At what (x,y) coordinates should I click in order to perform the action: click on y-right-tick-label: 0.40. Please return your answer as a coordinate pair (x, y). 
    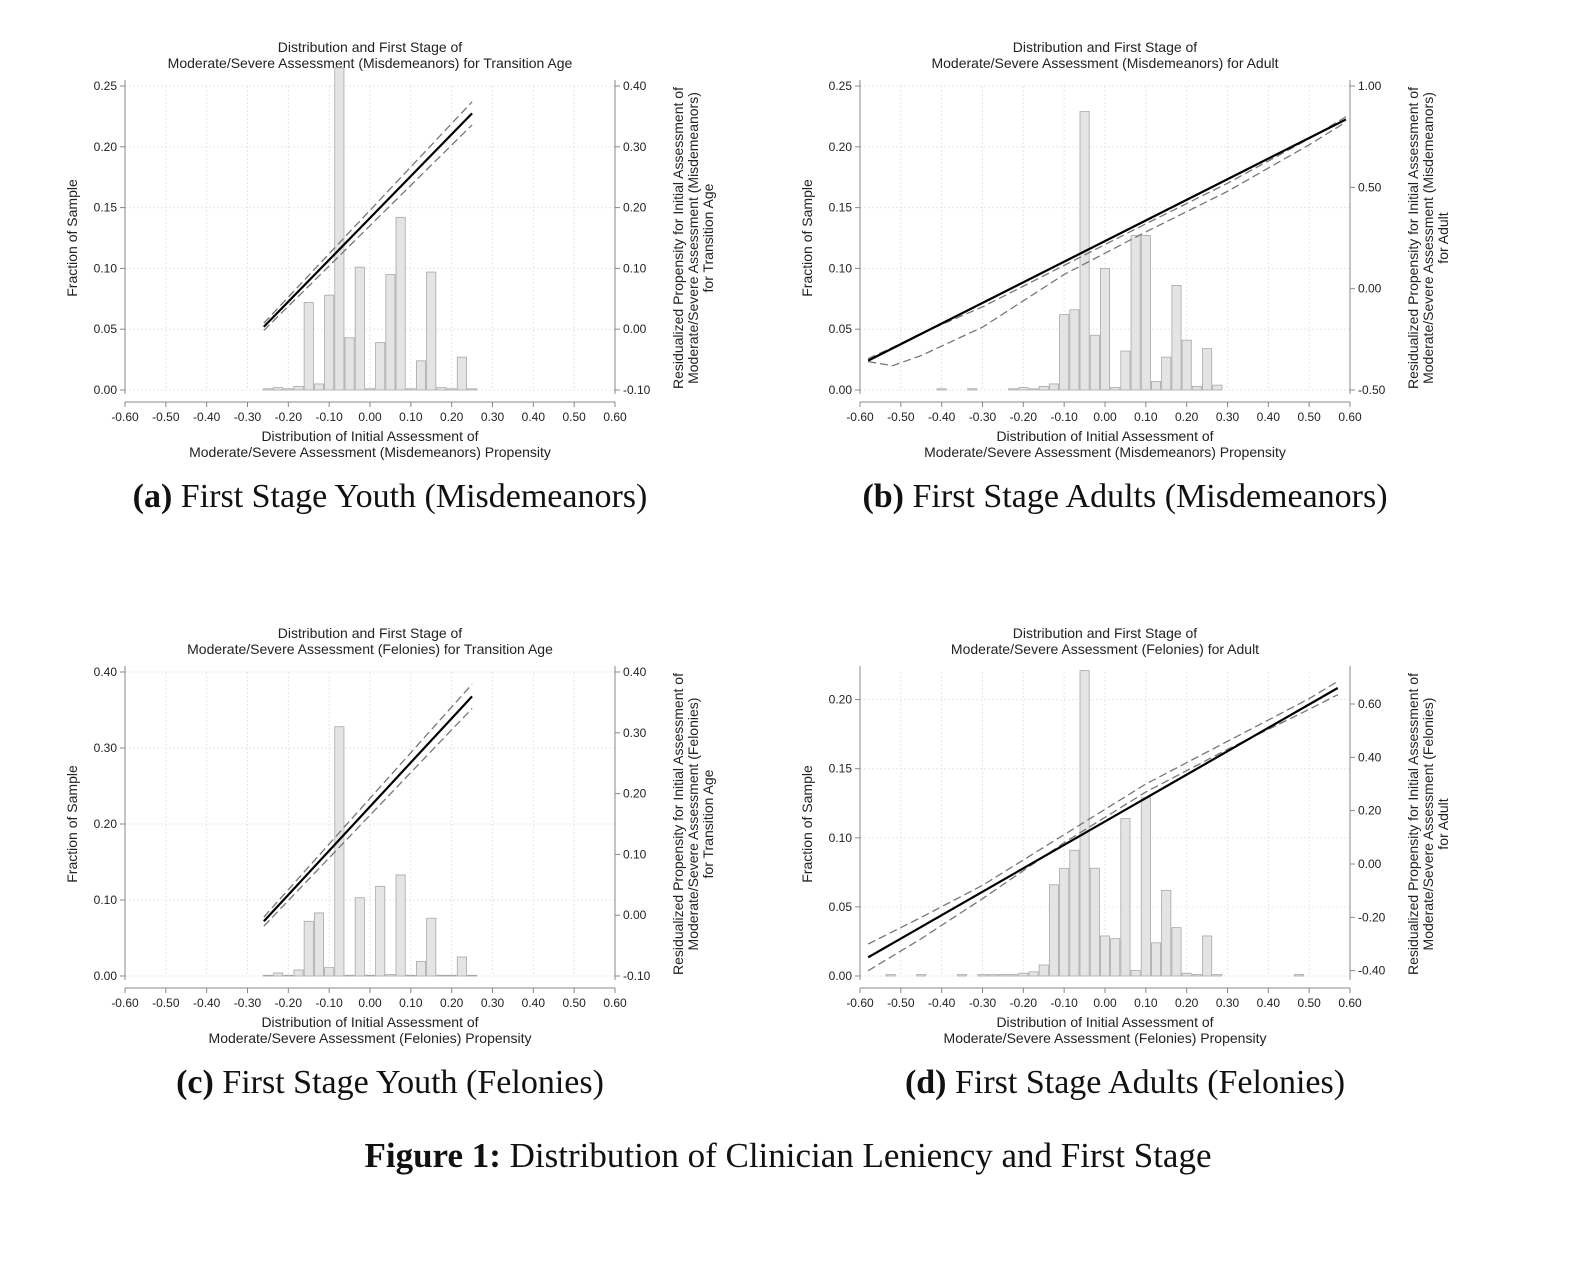
    Looking at the image, I should click on (1370, 757).